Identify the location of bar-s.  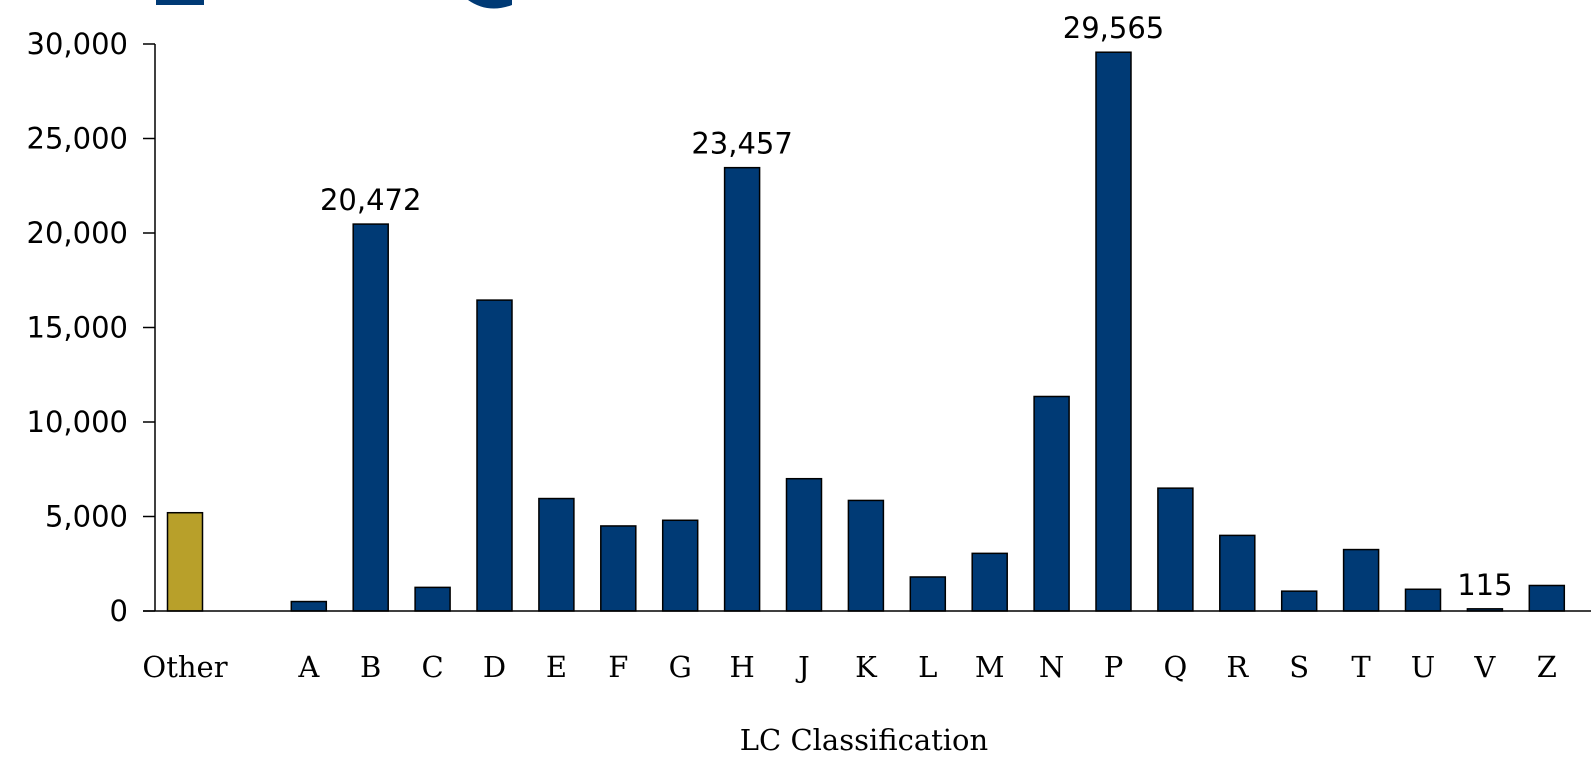
(1299, 601).